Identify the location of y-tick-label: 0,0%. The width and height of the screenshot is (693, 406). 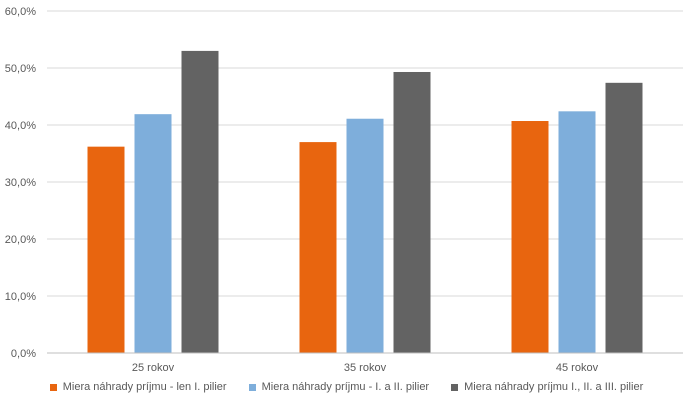
(23, 354).